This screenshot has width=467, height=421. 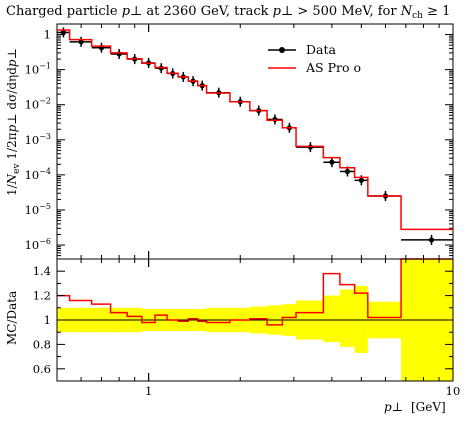 What do you see at coordinates (282, 50) in the screenshot?
I see `legend-data-marker` at bounding box center [282, 50].